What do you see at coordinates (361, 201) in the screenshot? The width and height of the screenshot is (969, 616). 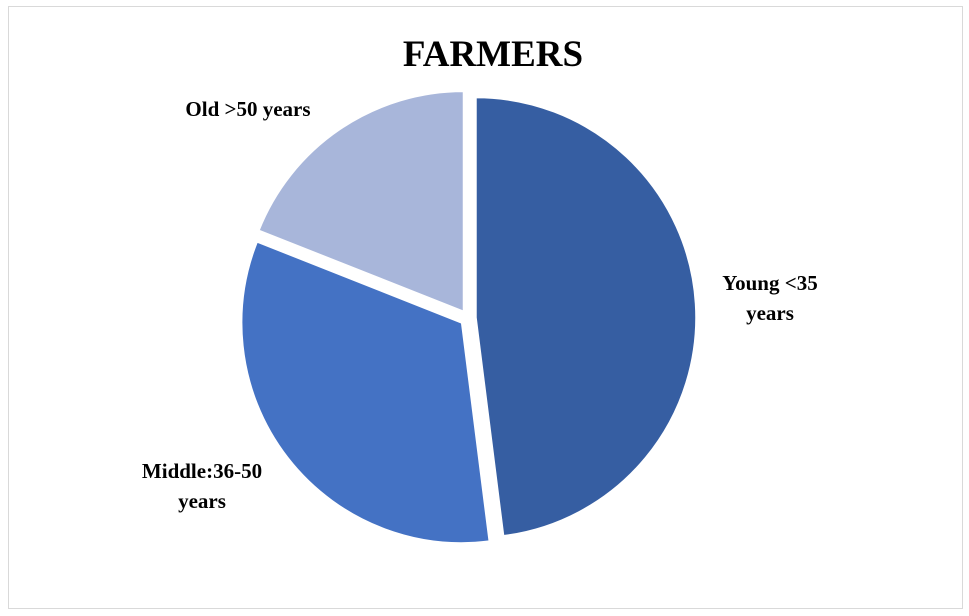 I see `pie-slice-old` at bounding box center [361, 201].